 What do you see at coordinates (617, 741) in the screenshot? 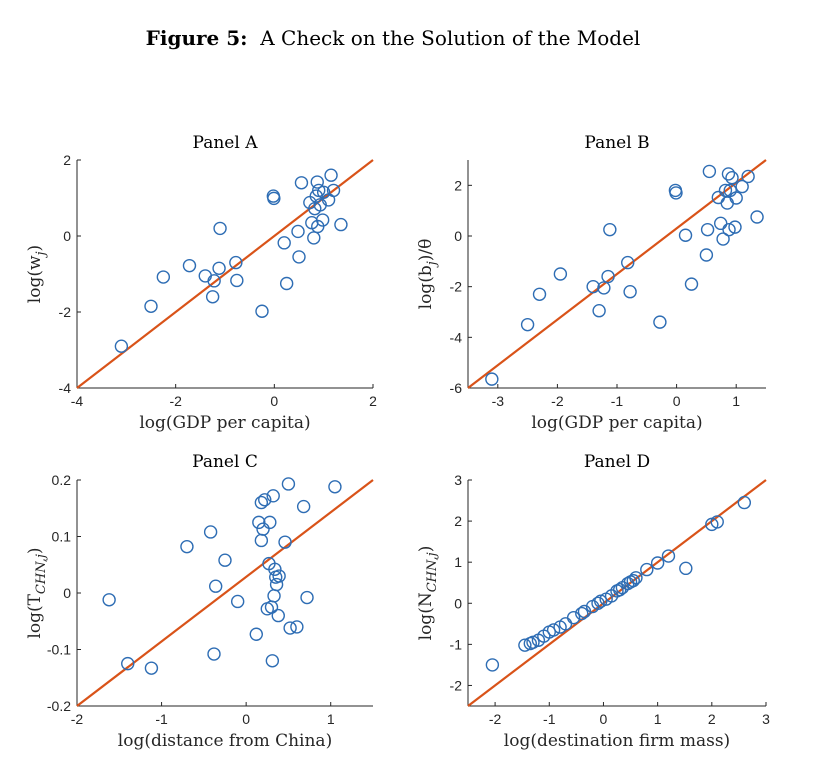
I see `panel-d-x-label: log(destination firm mass)` at bounding box center [617, 741].